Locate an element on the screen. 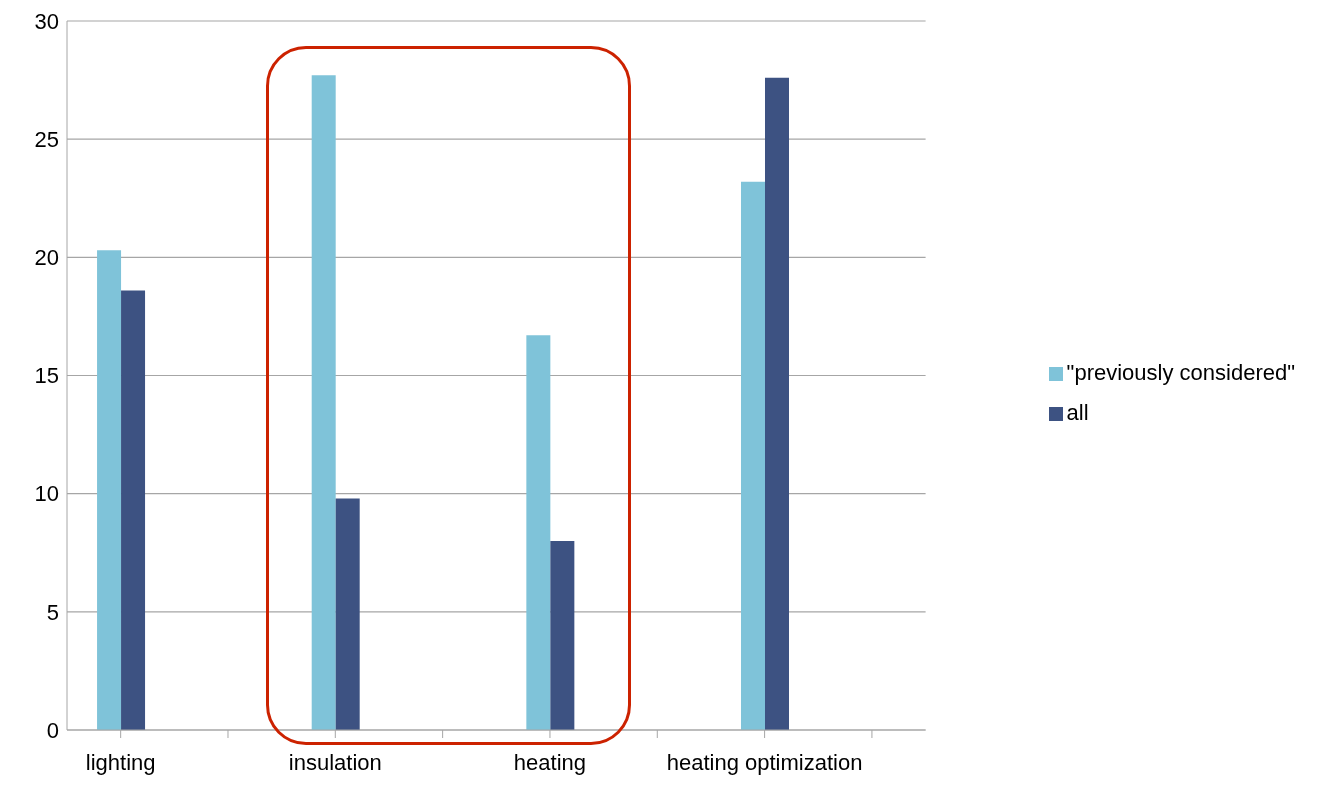 This screenshot has height=785, width=1321. legend-label: "previously considered" is located at coordinates (1180, 372).